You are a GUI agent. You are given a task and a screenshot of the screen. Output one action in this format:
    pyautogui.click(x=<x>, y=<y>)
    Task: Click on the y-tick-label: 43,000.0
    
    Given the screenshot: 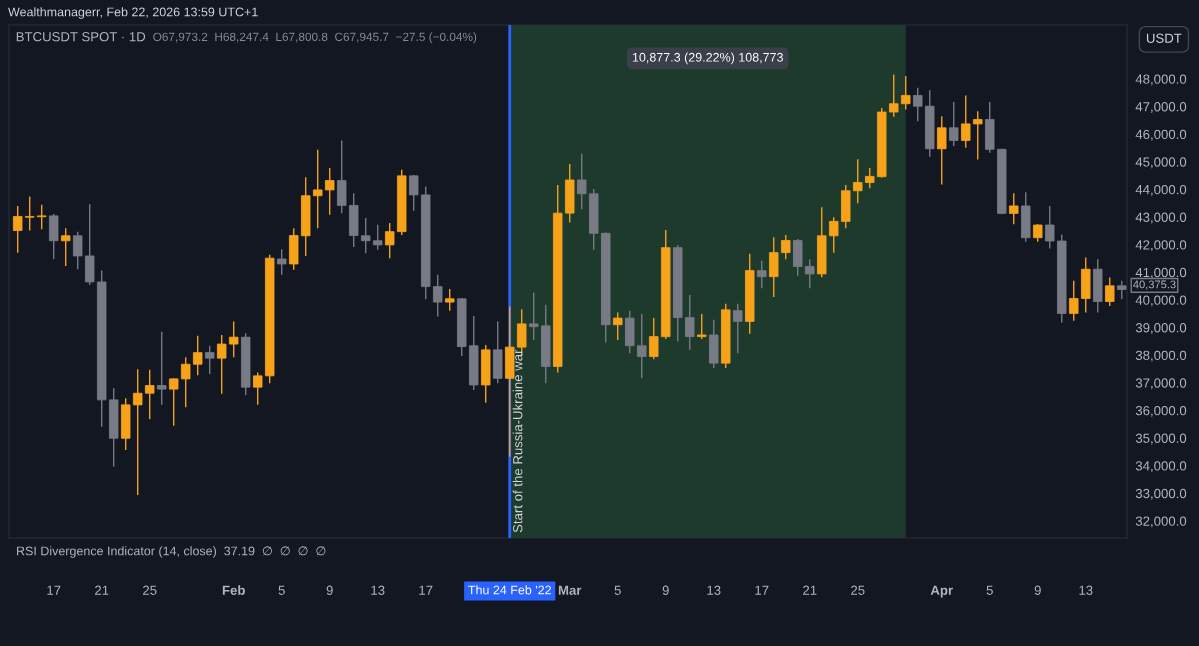 What is the action you would take?
    pyautogui.click(x=1161, y=218)
    